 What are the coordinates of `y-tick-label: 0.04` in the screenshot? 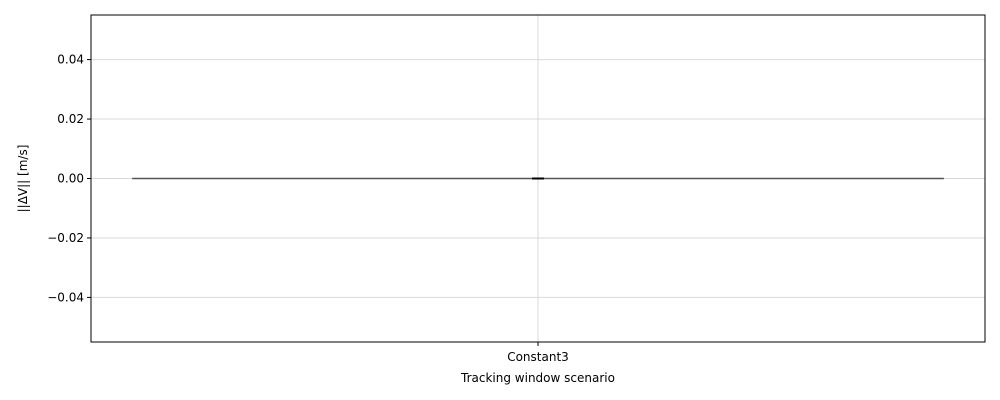 It's located at (70, 60).